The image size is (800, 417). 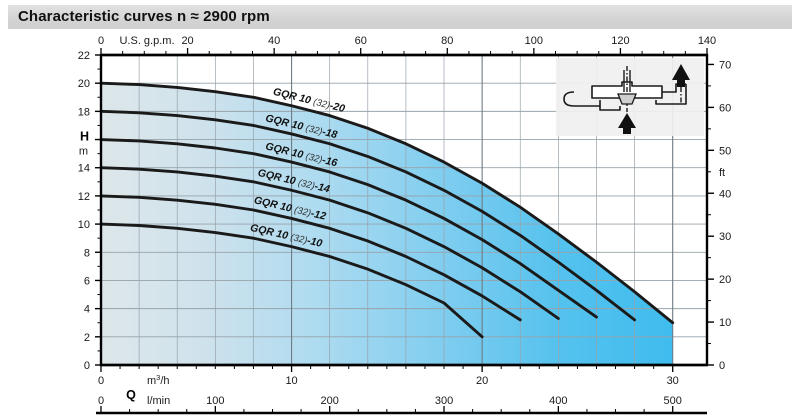 What do you see at coordinates (630, 97) in the screenshot?
I see `pump-schematic-inset` at bounding box center [630, 97].